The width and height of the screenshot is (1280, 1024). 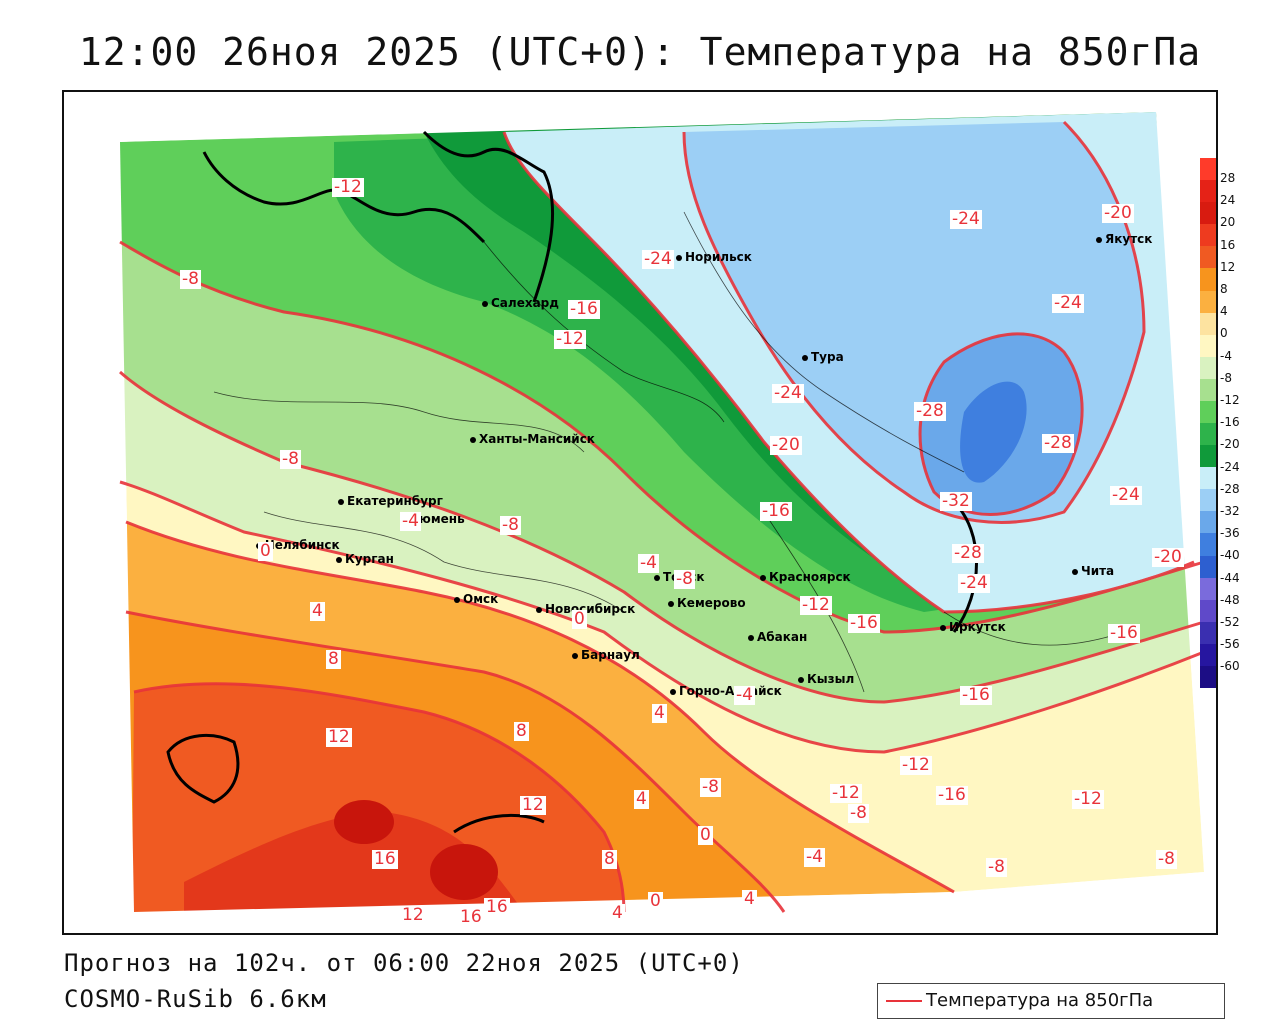 I want to click on scale-tick-label: 12, so click(x=1228, y=266).